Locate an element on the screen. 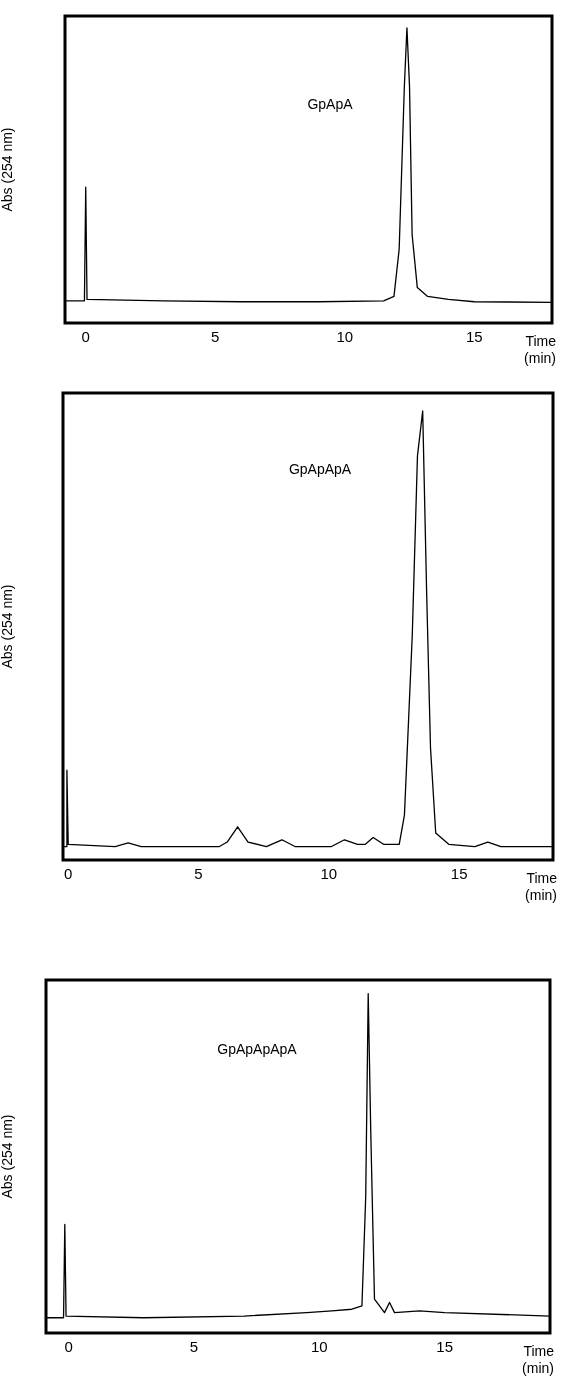 Image resolution: width=565 pixels, height=1392 pixels. annotation: GpApApApA is located at coordinates (257, 1049).